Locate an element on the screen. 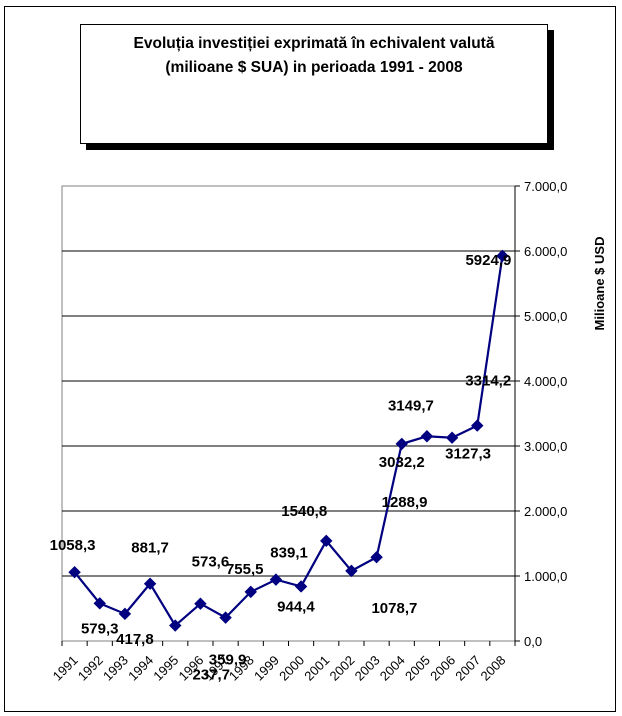 The width and height of the screenshot is (622, 716). data-label: 755,5 is located at coordinates (245, 569).